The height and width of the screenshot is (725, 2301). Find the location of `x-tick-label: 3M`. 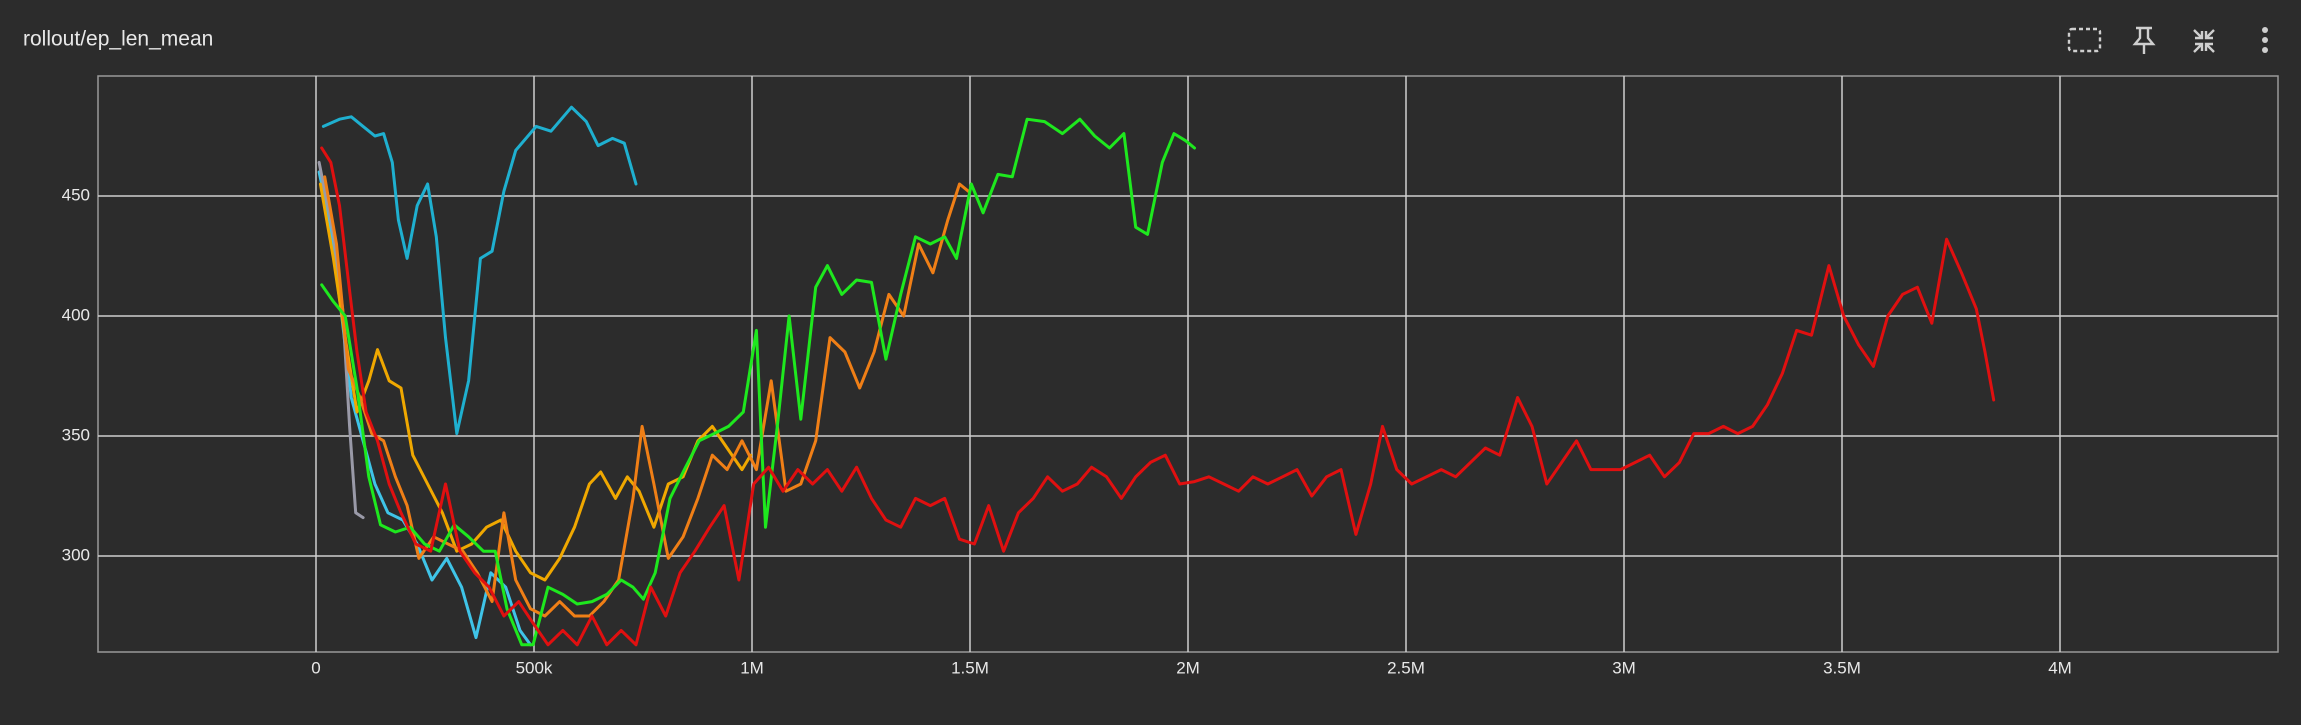

x-tick-label: 3M is located at coordinates (1624, 667).